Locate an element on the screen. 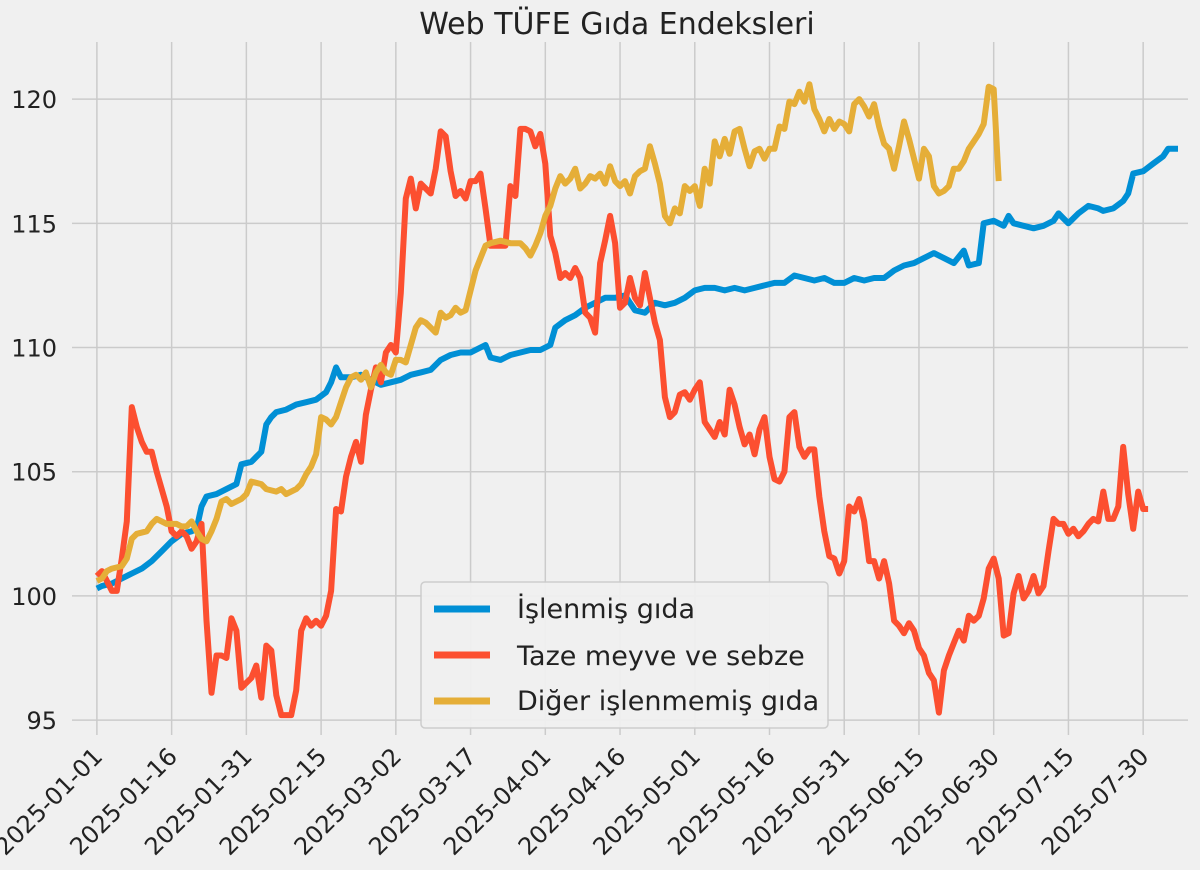 This screenshot has height=870, width=1200. y-tick-label-110: 110 is located at coordinates (34, 349).